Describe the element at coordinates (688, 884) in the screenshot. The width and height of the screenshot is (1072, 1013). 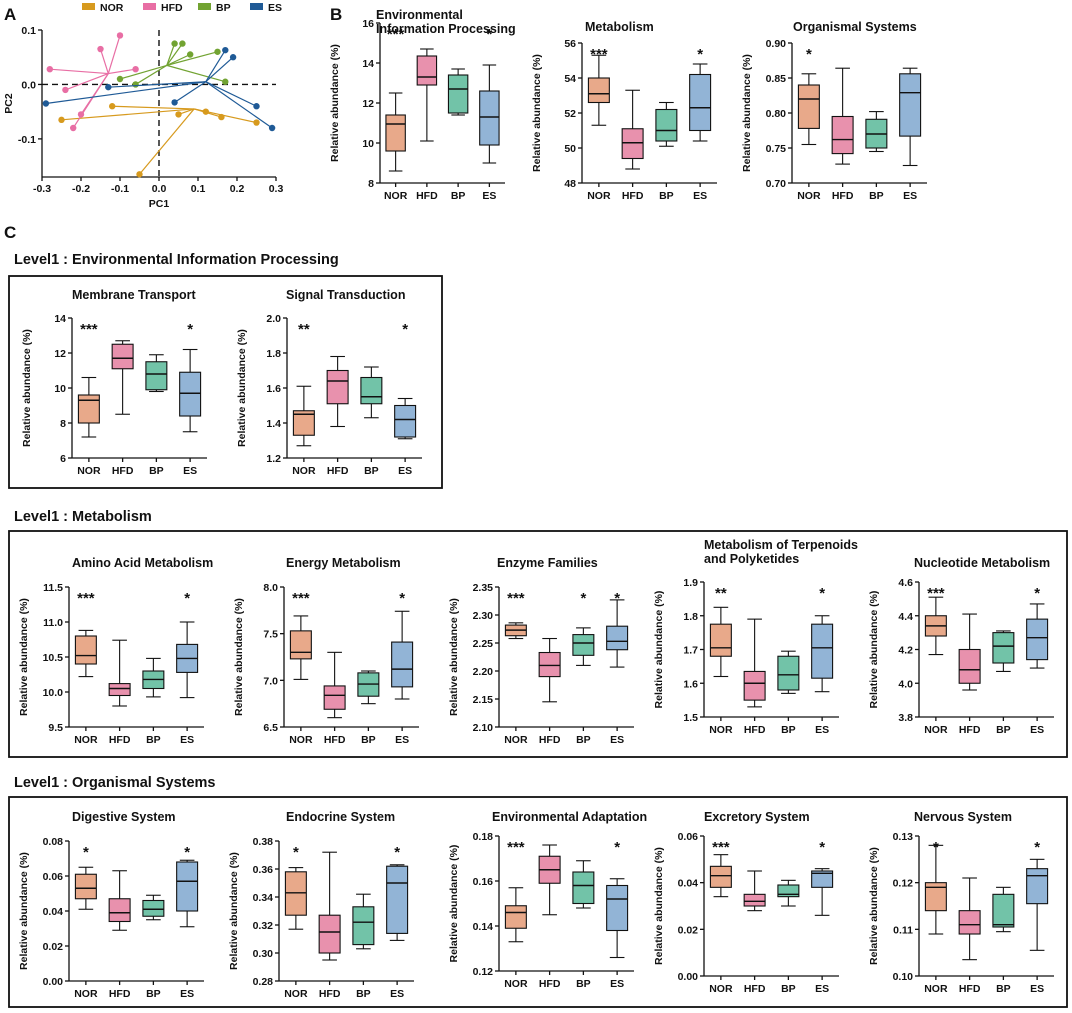
I see `y-tick-label: 0.04` at that location.